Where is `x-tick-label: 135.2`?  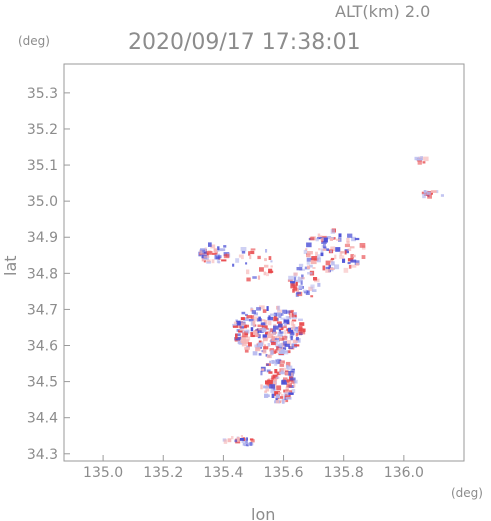
x-tick-label: 135.2 is located at coordinates (163, 473).